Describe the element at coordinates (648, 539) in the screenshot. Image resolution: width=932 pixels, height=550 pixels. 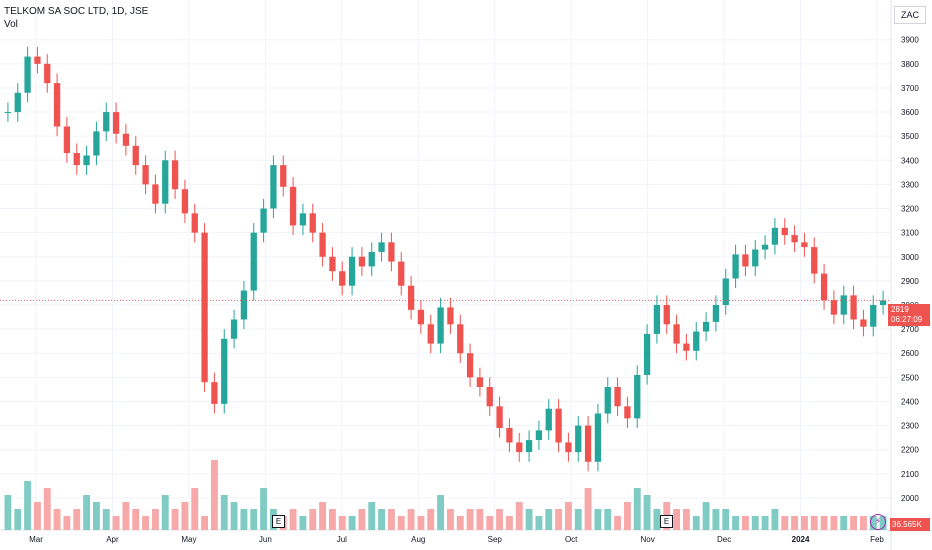
I see `x-tick-label: Nov` at that location.